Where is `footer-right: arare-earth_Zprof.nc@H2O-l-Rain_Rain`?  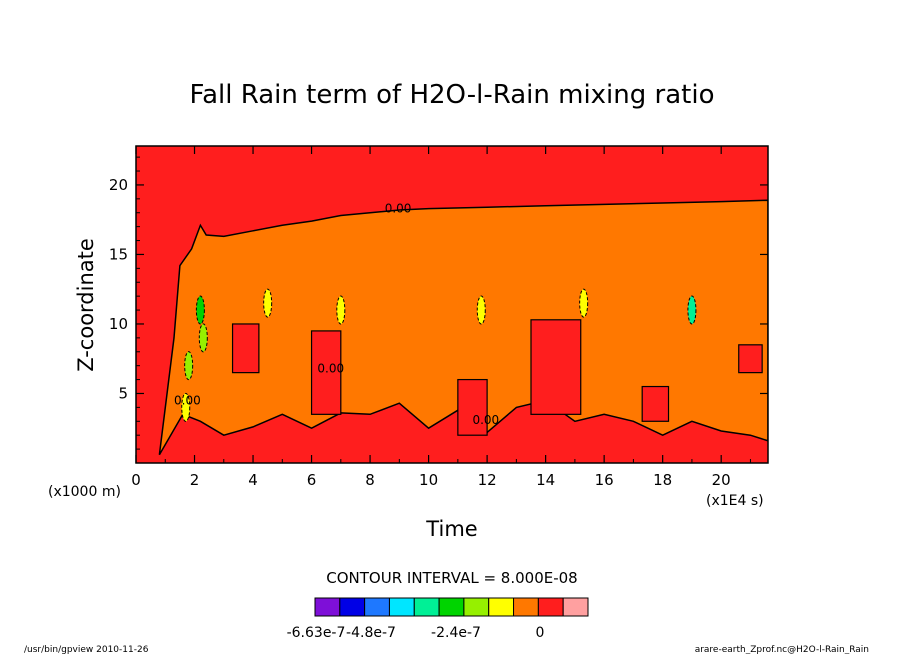 footer-right: arare-earth_Zprof.nc@H2O-l-Rain_Rain is located at coordinates (782, 649).